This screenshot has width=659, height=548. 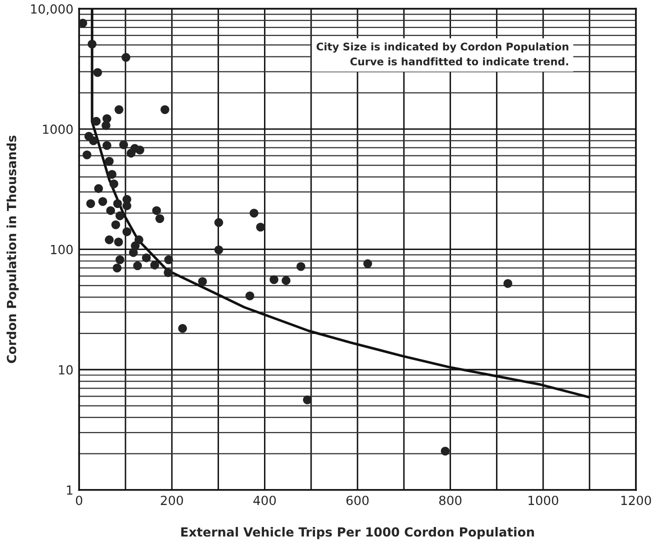 What do you see at coordinates (12, 250) in the screenshot?
I see `y-axis-title: Cordon Population in Thousands` at bounding box center [12, 250].